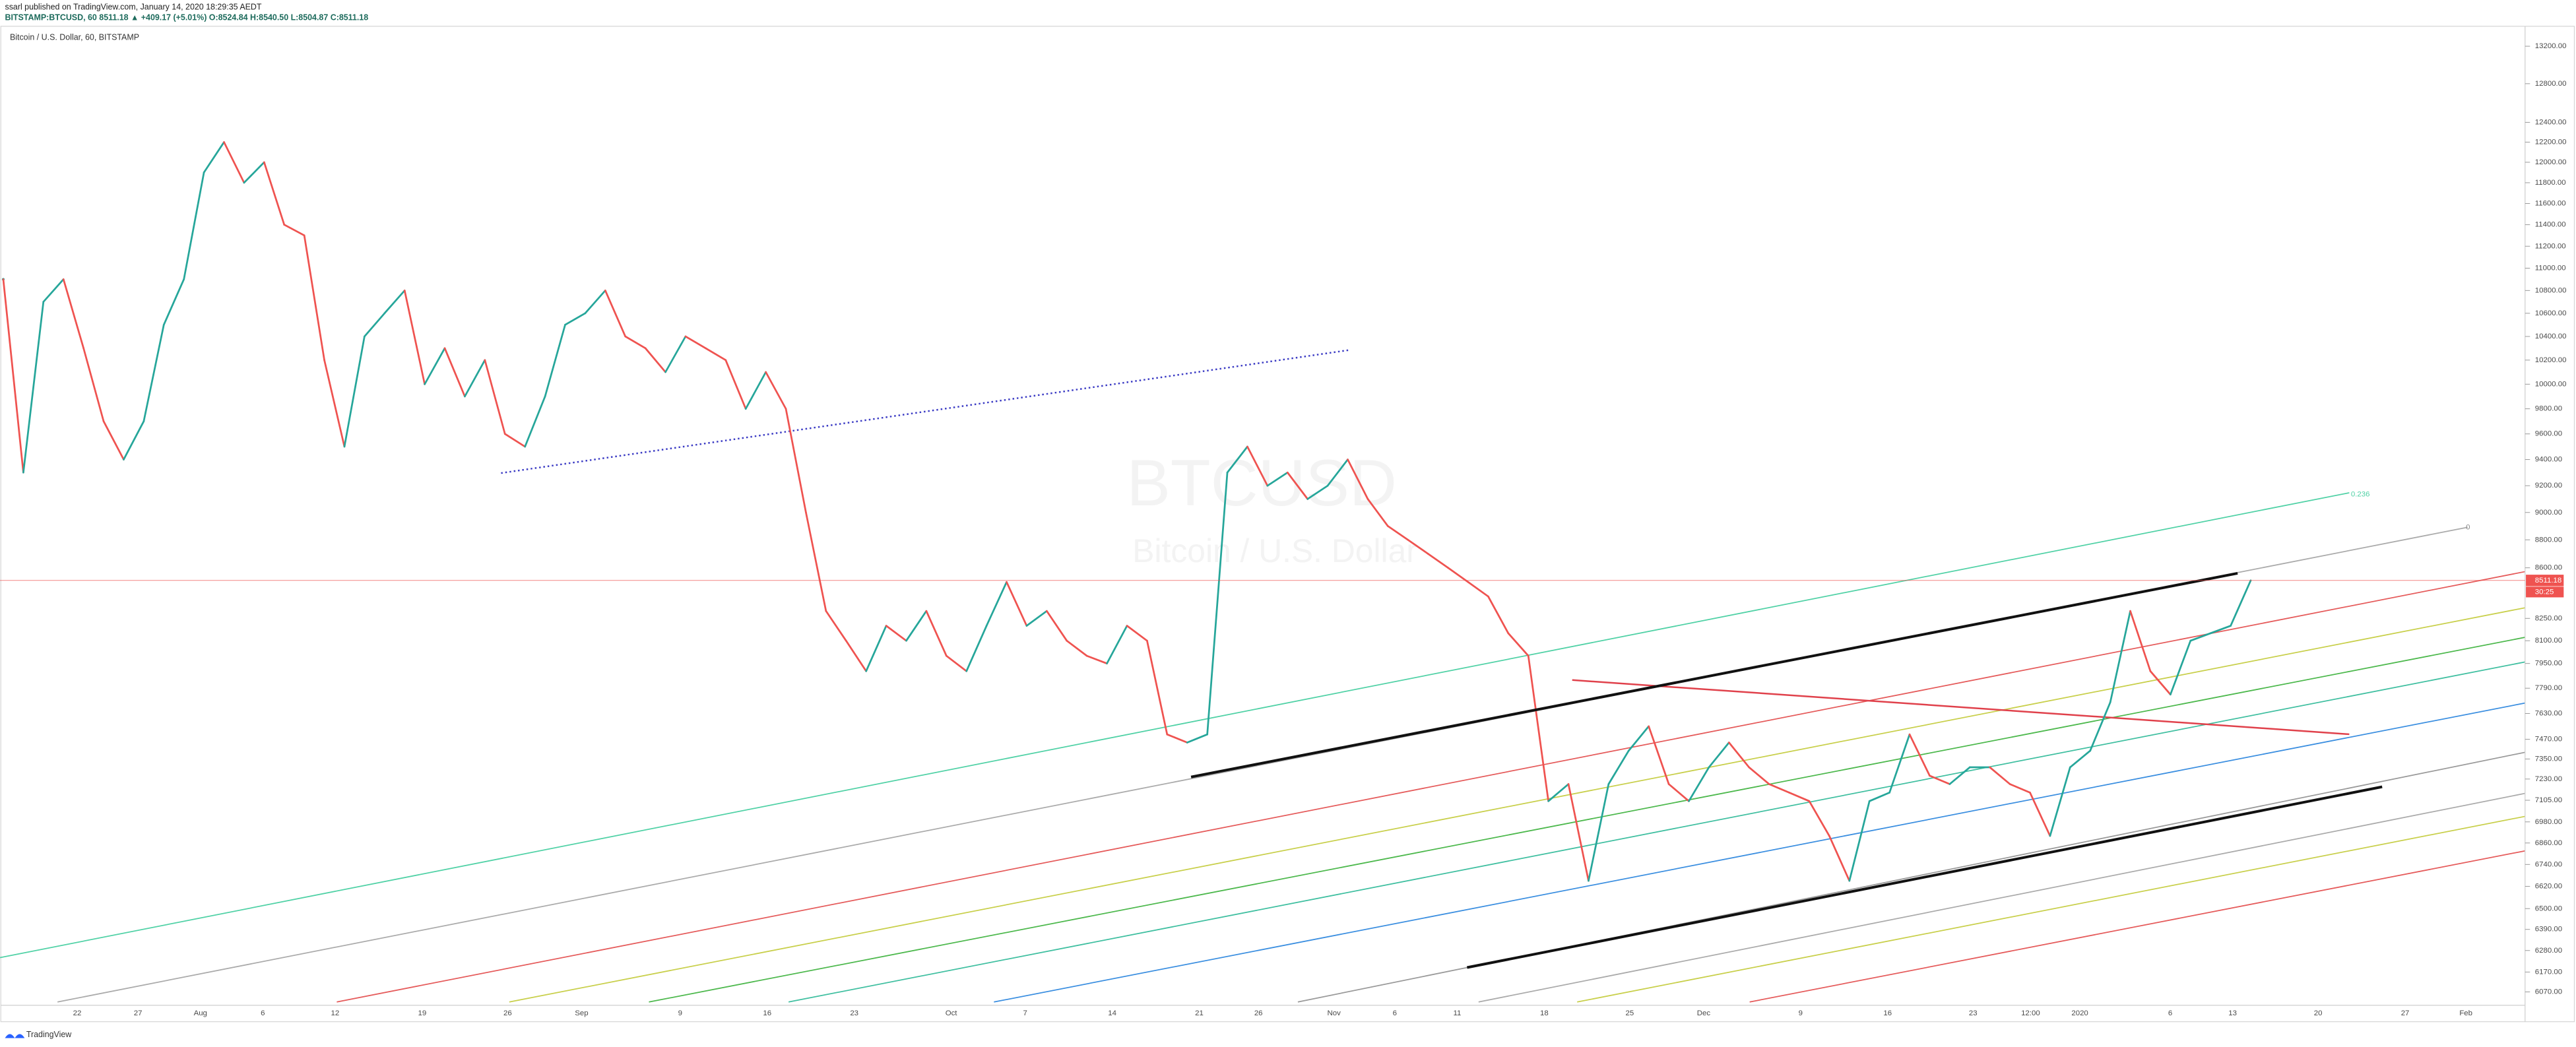  Describe the element at coordinates (2551, 313) in the screenshot. I see `y-tick-label: 10600.00` at that location.